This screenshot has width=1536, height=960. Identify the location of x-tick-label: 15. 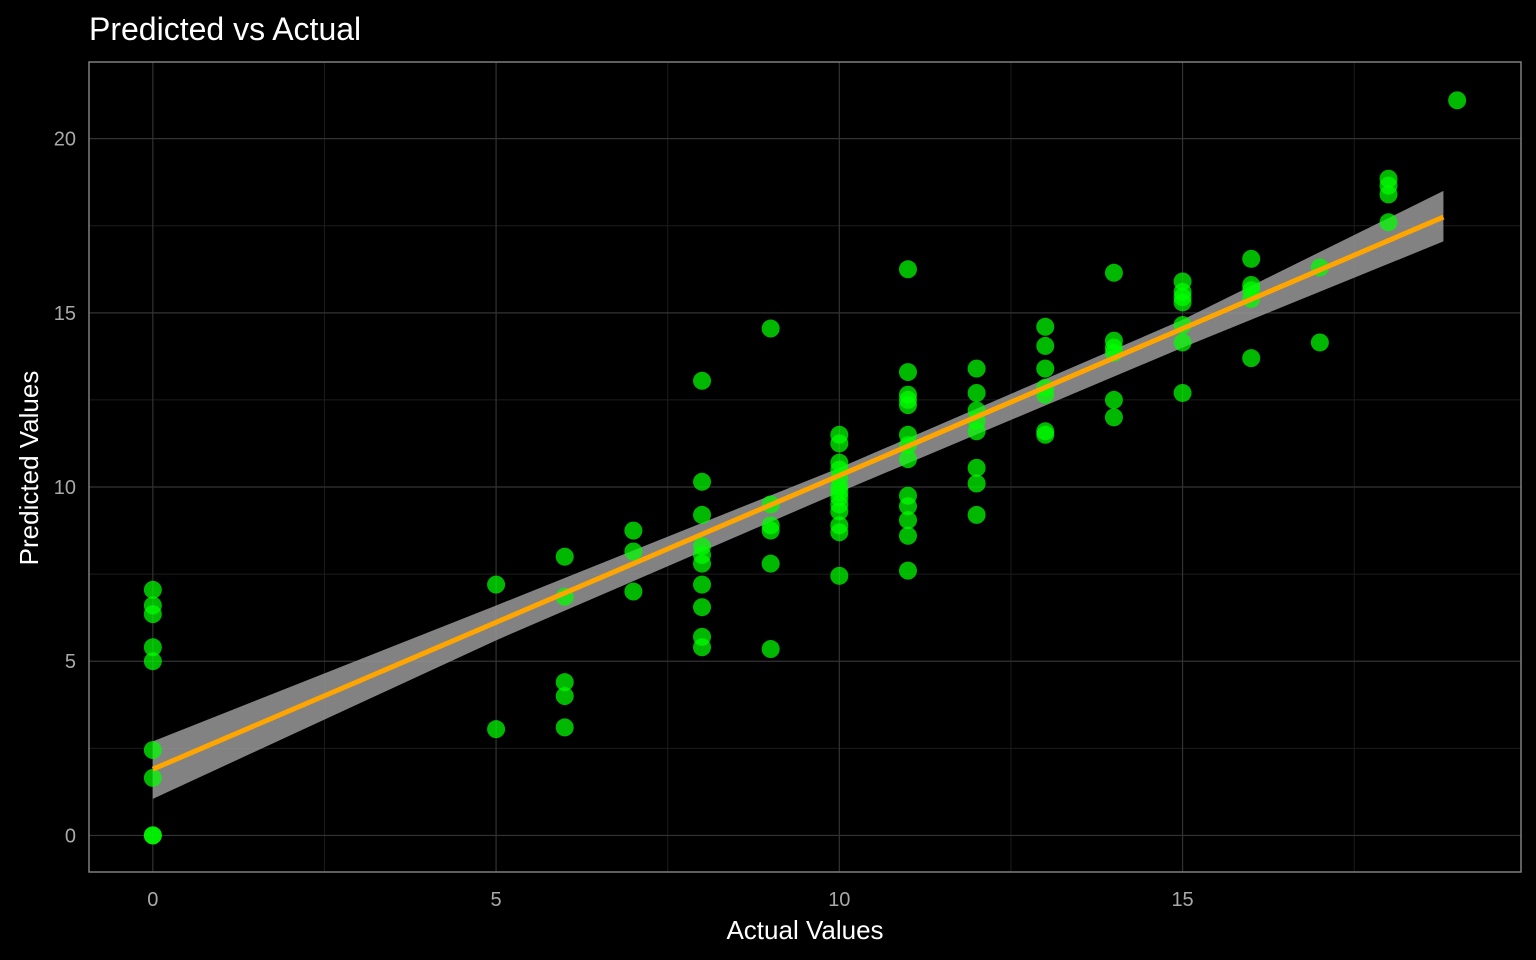
(1182, 900).